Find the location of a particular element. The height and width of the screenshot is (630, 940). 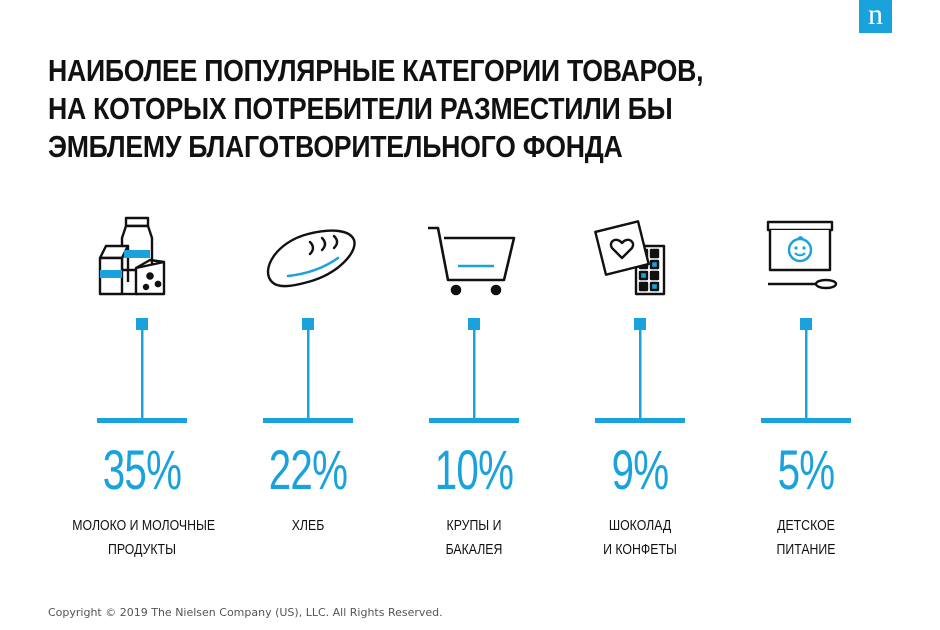

category-label-line: ХЛЕБ is located at coordinates (308, 525).